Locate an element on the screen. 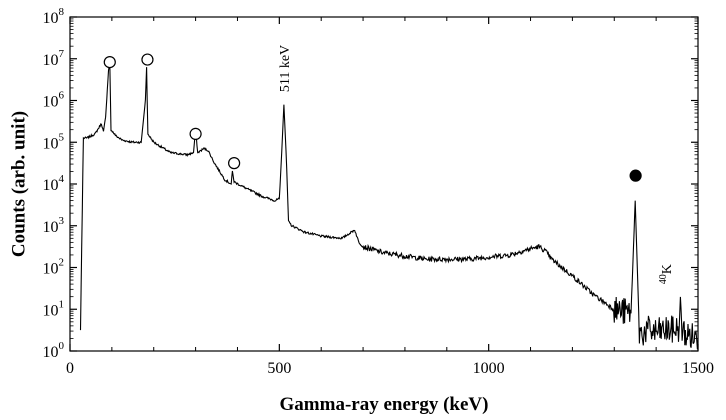 This screenshot has width=726, height=420. filled-circle-marker is located at coordinates (635, 175).